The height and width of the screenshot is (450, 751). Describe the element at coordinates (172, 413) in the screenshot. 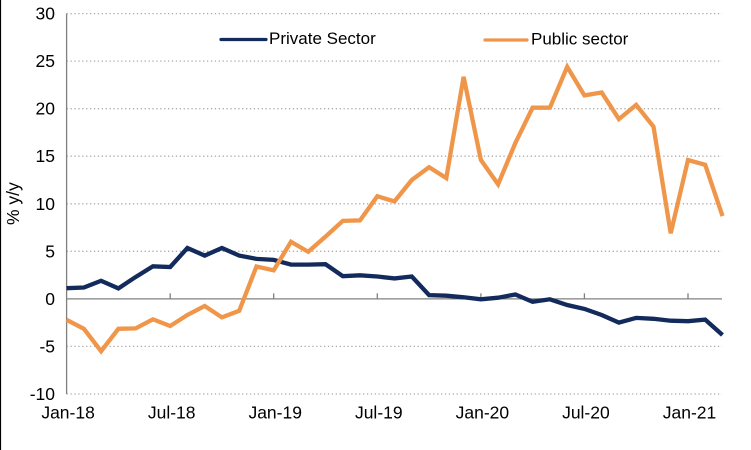

I see `svg-text: Jul-18` at that location.